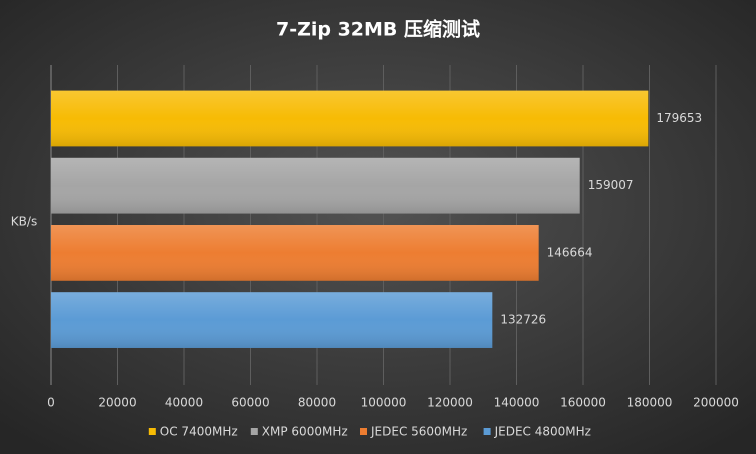 This screenshot has width=756, height=454. Describe the element at coordinates (650, 403) in the screenshot. I see `x-tick-label: 180000` at that location.